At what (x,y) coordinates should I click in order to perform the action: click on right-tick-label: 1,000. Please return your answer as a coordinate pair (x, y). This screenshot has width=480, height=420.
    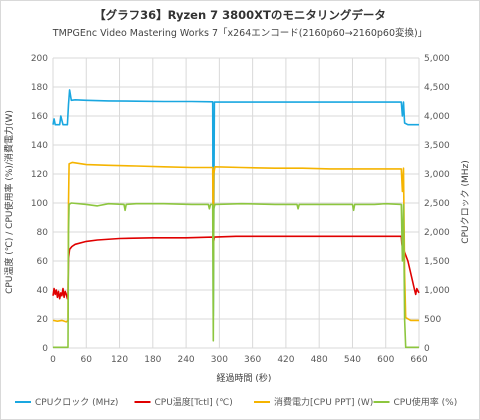
    Looking at the image, I should click on (437, 291).